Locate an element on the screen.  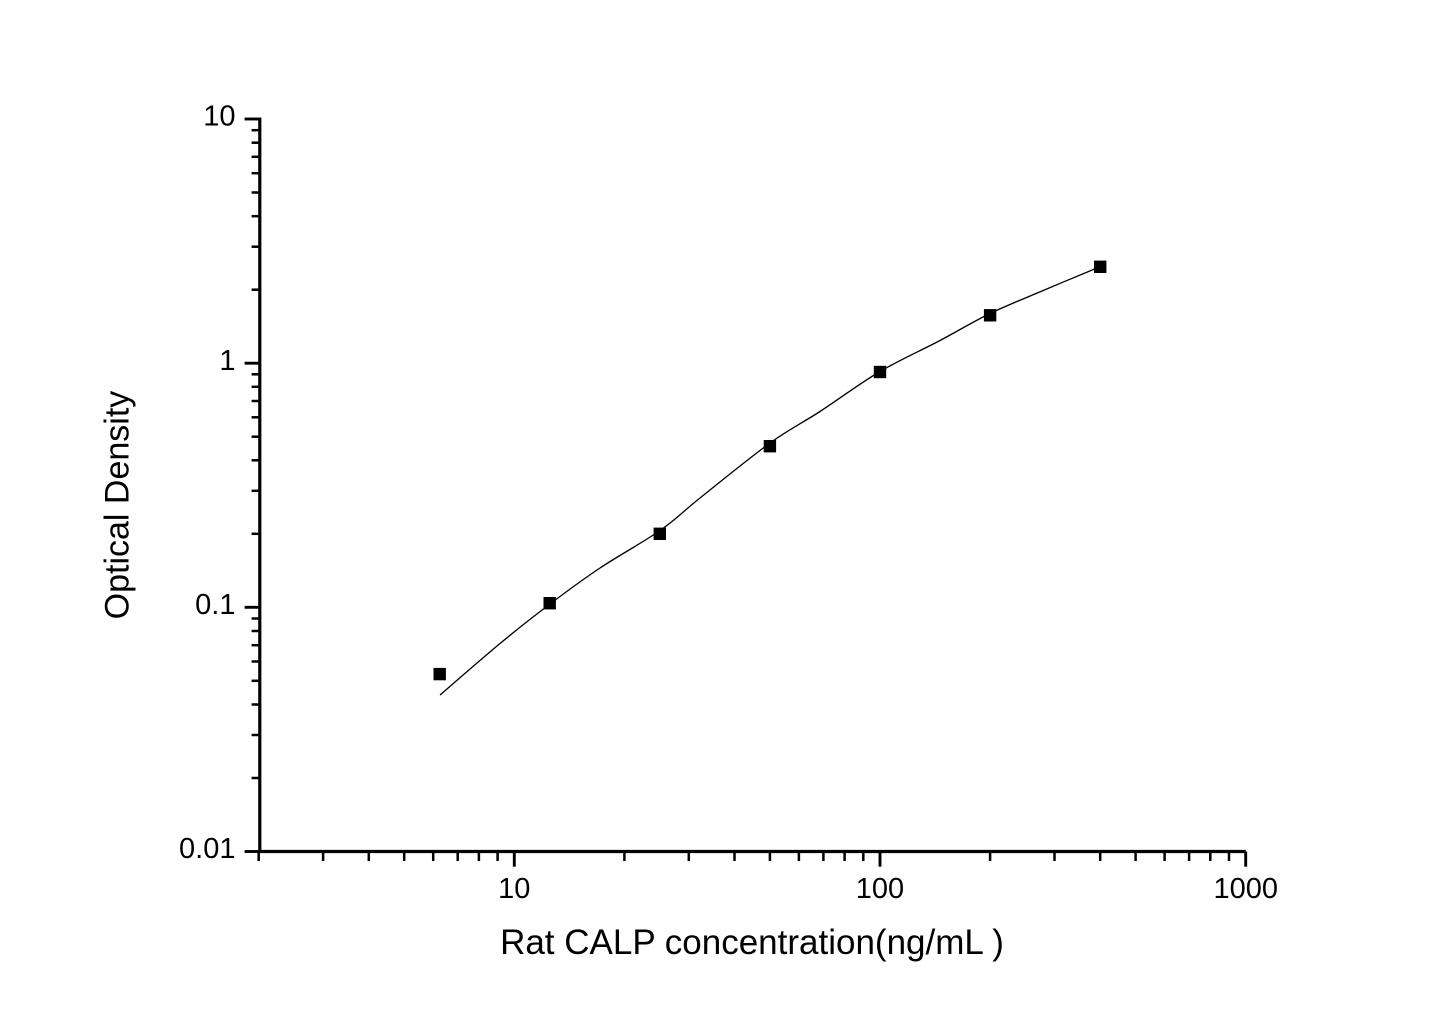
svg-text: 1000 is located at coordinates (1245, 889).